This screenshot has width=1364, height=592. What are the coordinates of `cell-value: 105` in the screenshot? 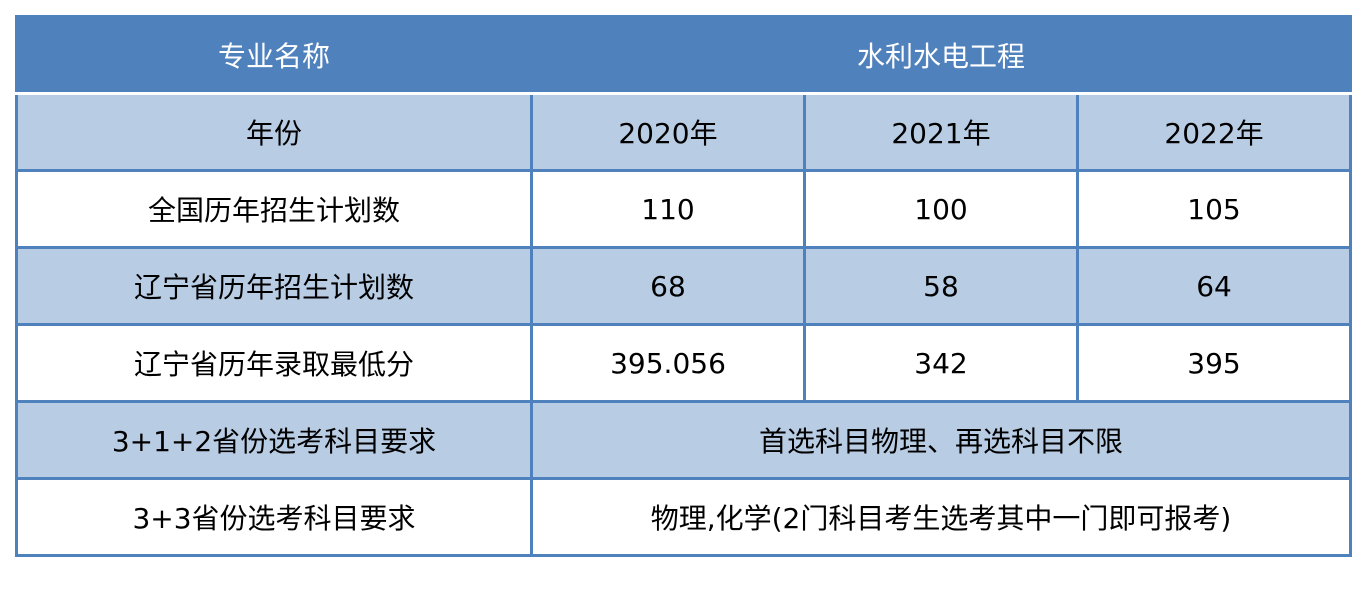 It's located at (1214, 209).